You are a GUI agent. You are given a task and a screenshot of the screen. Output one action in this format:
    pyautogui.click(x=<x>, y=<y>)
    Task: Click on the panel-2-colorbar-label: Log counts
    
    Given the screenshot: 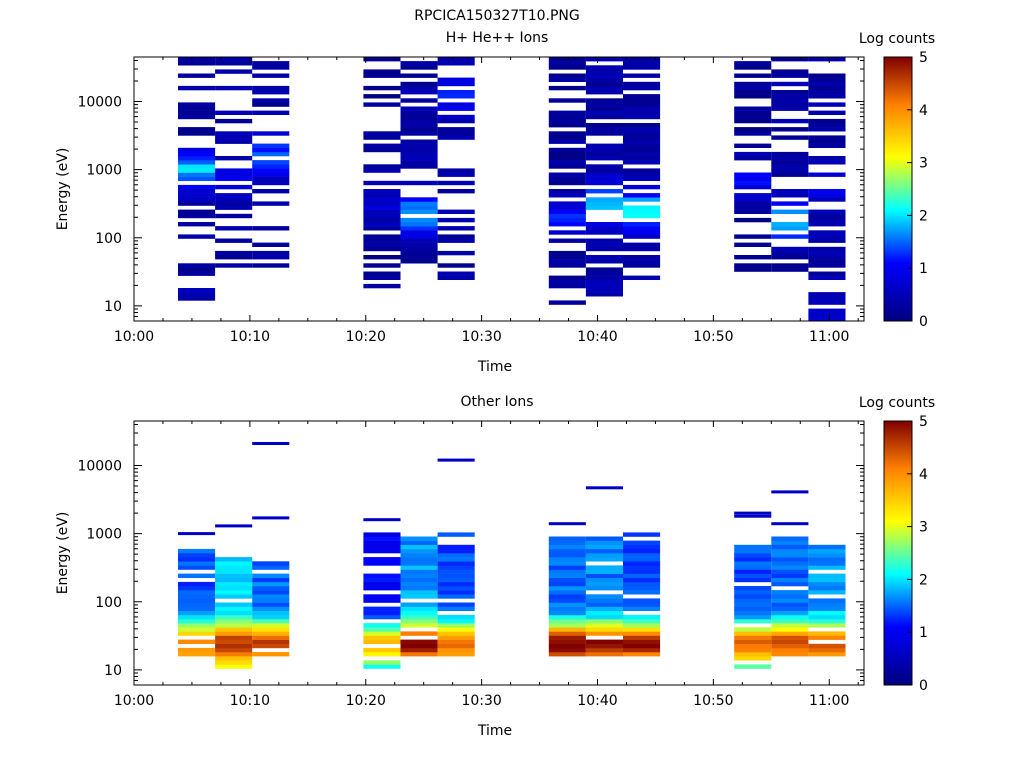 What is the action you would take?
    pyautogui.click(x=897, y=403)
    